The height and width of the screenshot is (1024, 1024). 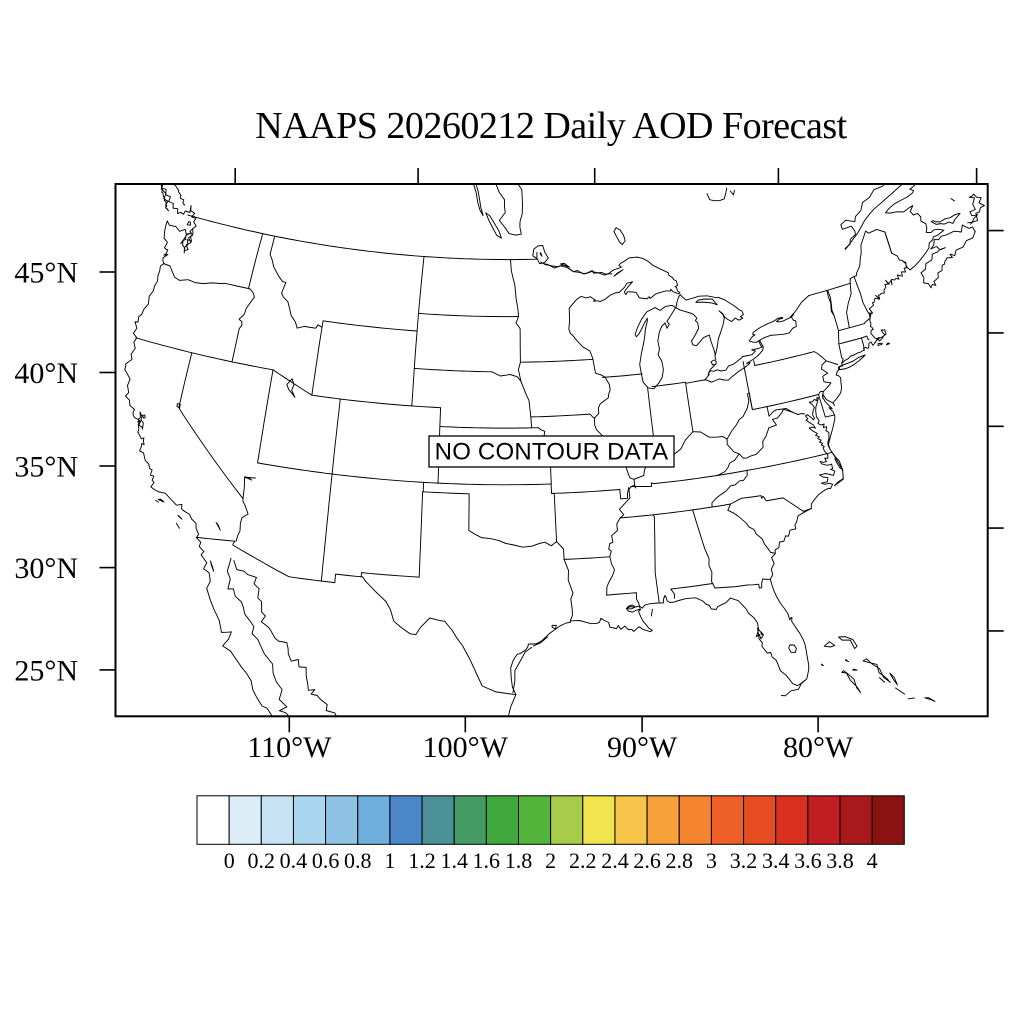 I want to click on svg-text: 3.6, so click(x=808, y=860).